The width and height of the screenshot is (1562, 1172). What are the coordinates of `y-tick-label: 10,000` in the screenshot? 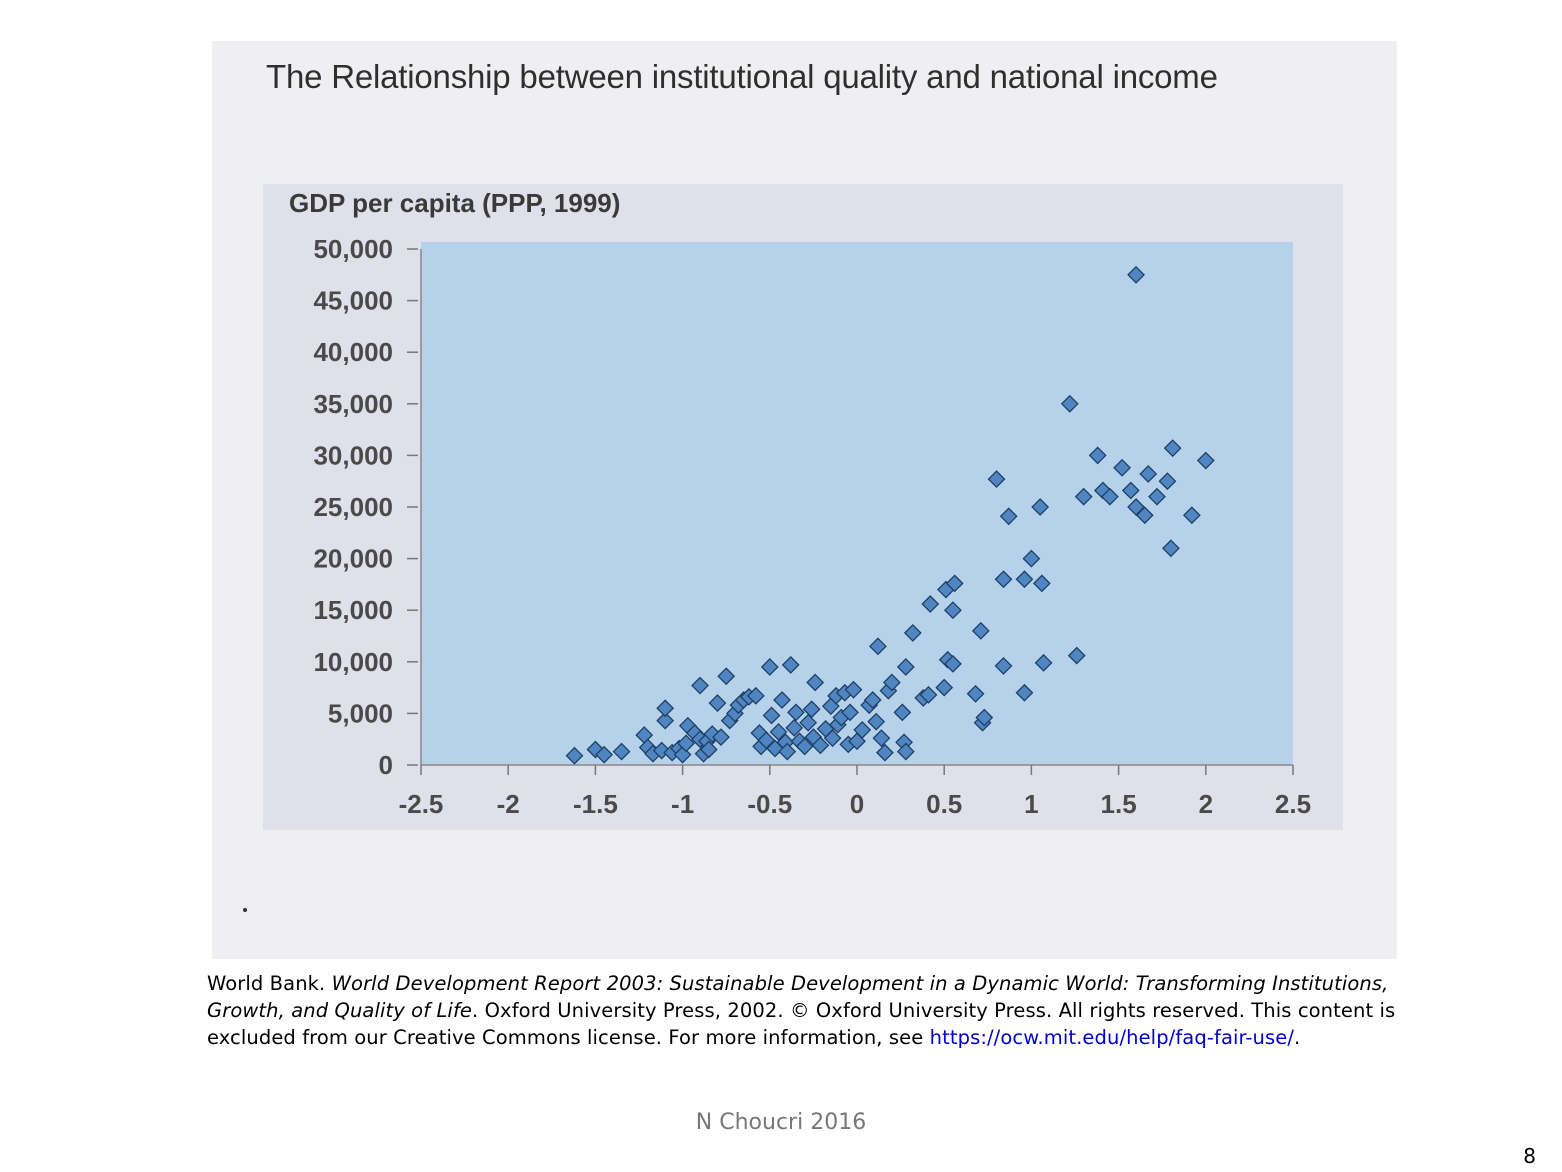 It's located at (353, 662).